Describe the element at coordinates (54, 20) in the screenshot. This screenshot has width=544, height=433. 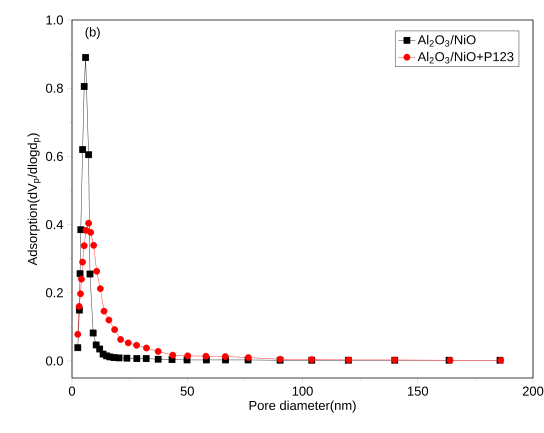
I see `y-tick-label: 1.0` at that location.